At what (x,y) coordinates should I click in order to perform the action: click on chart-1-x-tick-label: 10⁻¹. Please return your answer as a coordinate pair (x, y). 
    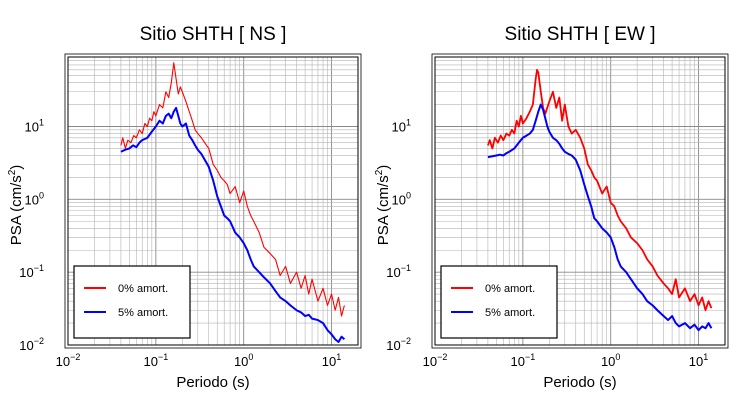
    Looking at the image, I should click on (155, 360).